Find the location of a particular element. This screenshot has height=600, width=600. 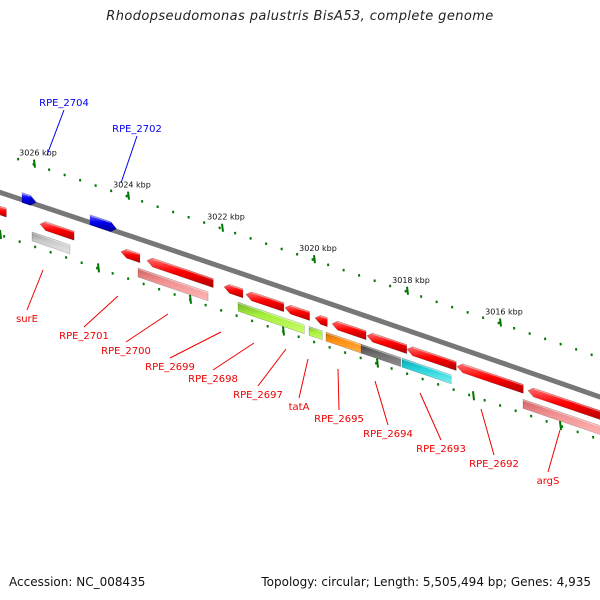

gene-label: RPE_2702 is located at coordinates (137, 129).